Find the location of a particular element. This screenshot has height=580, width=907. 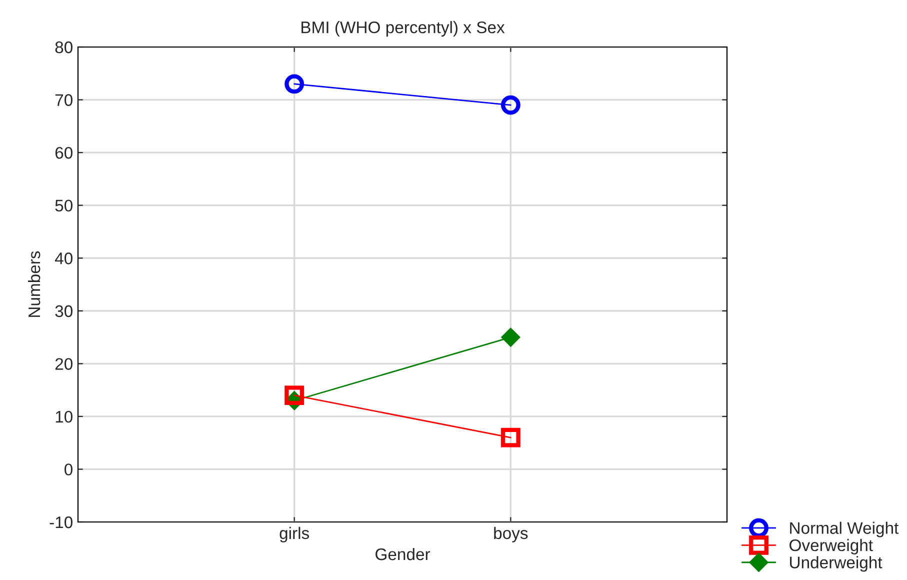

y-tick-label: 70 is located at coordinates (63, 100).